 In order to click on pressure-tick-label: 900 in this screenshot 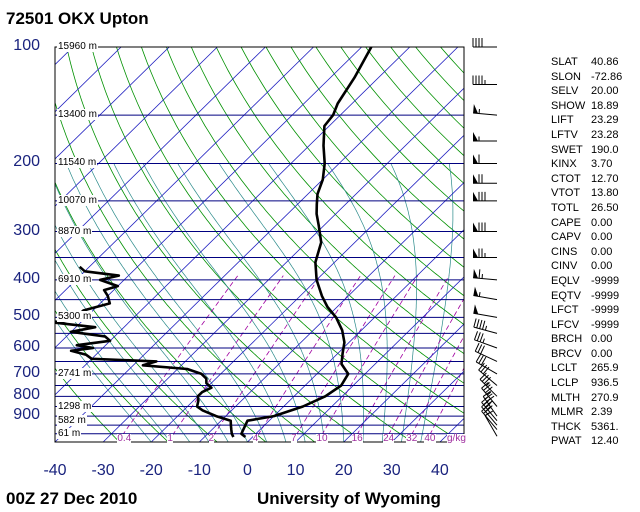, I will do `click(26, 415)`.